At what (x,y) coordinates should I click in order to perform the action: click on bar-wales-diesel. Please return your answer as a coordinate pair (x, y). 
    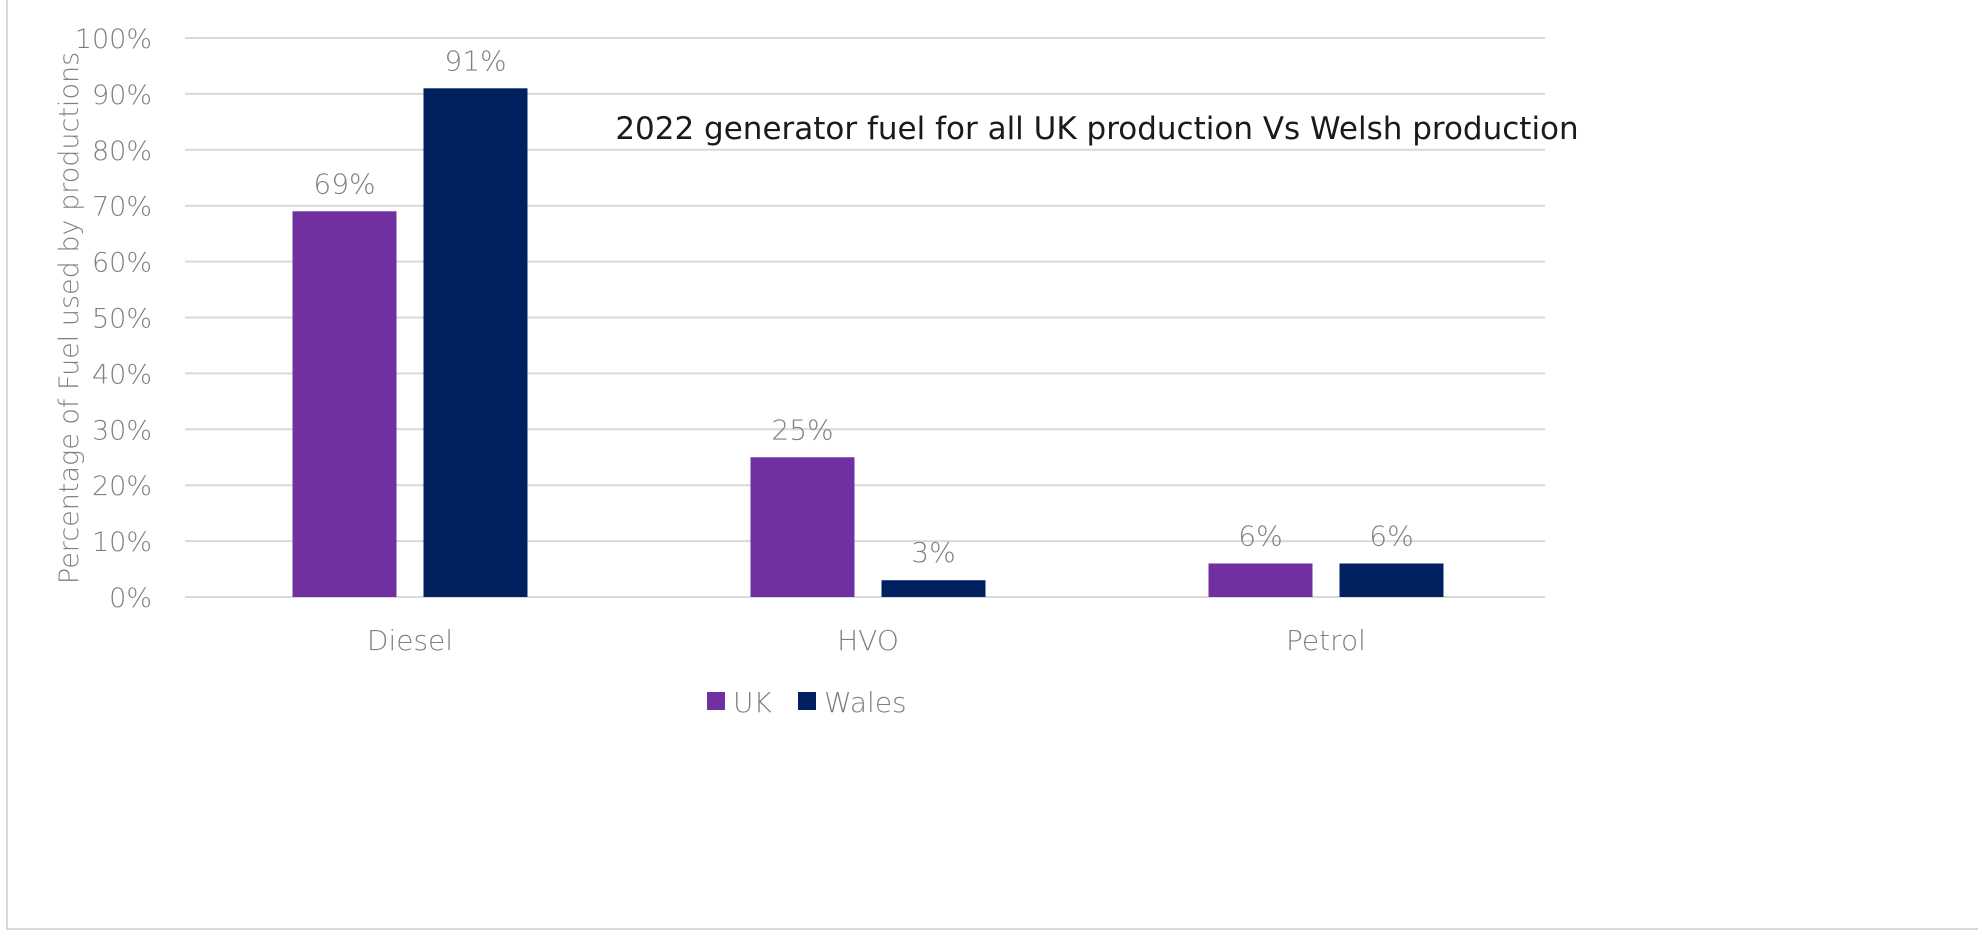
    Looking at the image, I should click on (475, 342).